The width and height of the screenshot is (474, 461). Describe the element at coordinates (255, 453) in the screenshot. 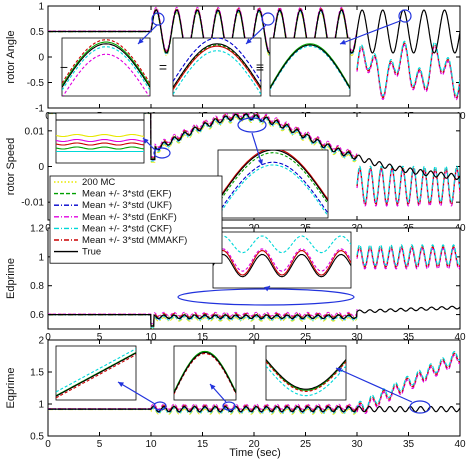

I see `x-axis-label: Time (sec)` at that location.